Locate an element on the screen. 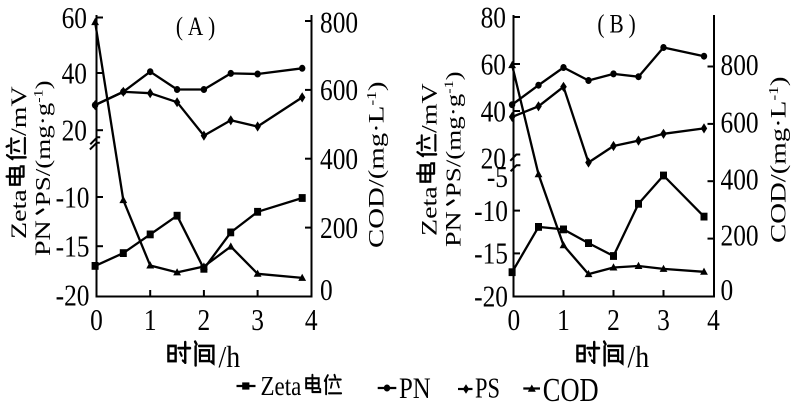 The width and height of the screenshot is (809, 410). svg-text: 80 is located at coordinates (493, 18).